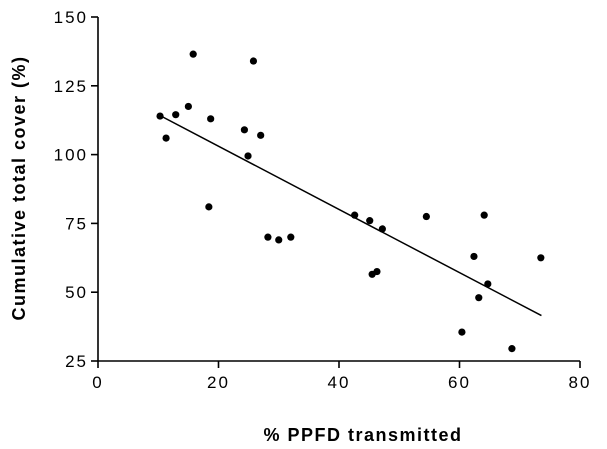 Image resolution: width=607 pixels, height=449 pixels. What do you see at coordinates (339, 382) in the screenshot?
I see `x-tick-label: 40` at bounding box center [339, 382].